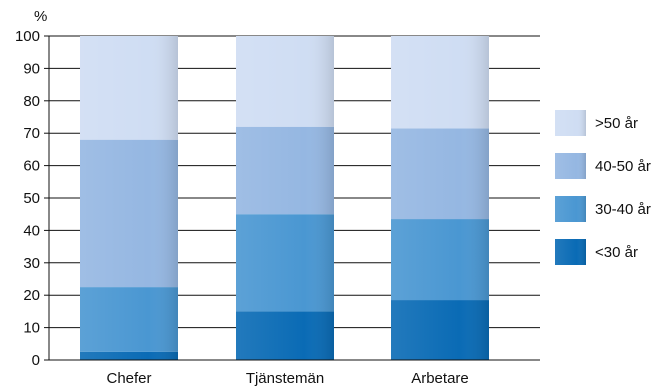  I want to click on y-tick-label: 50, so click(31, 198).